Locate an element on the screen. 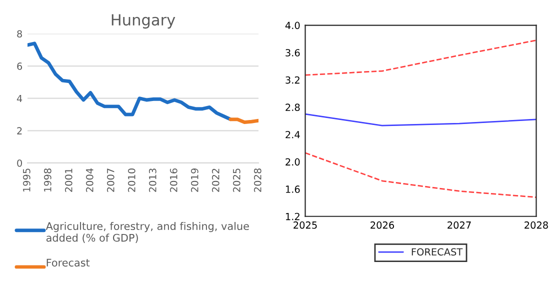 Image resolution: width=550 pixels, height=281 pixels. y-tick-label: 6 is located at coordinates (19, 66).